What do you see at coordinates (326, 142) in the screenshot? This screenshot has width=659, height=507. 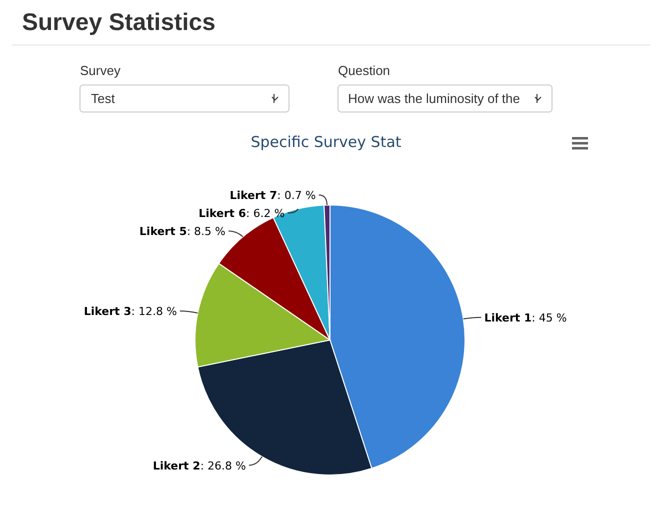 I see `chart-title: Specific Survey Stat` at bounding box center [326, 142].